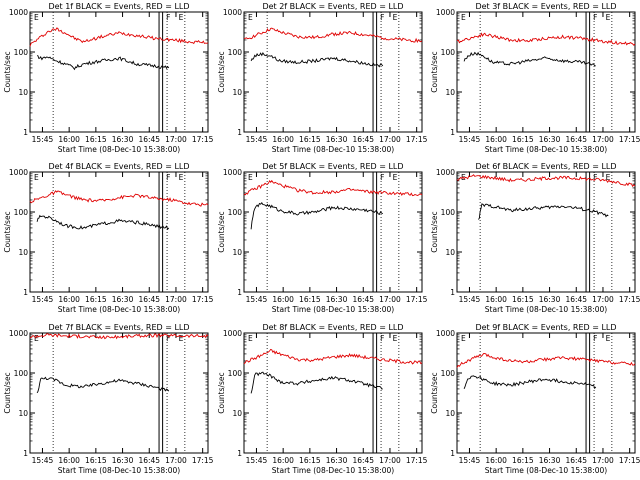  I want to click on panel-title: Det 5f BLACK = Events, RED = LLD, so click(332, 166).